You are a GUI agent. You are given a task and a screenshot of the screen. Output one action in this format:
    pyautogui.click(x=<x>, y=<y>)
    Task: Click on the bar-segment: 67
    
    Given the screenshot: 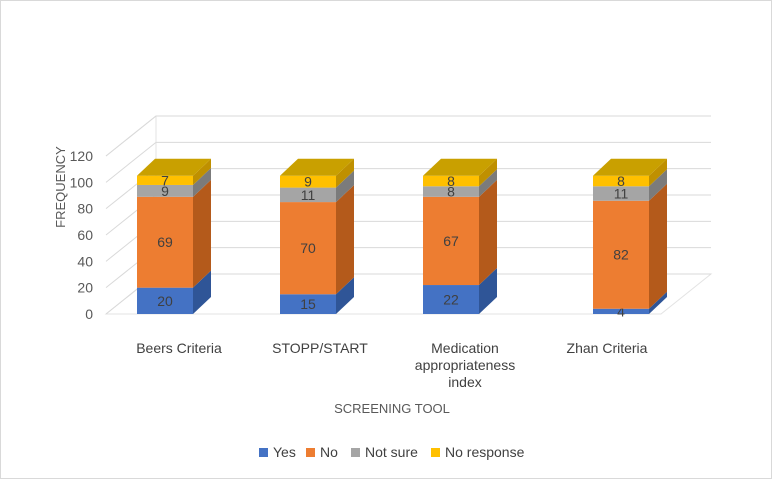 What is the action you would take?
    pyautogui.click(x=460, y=232)
    